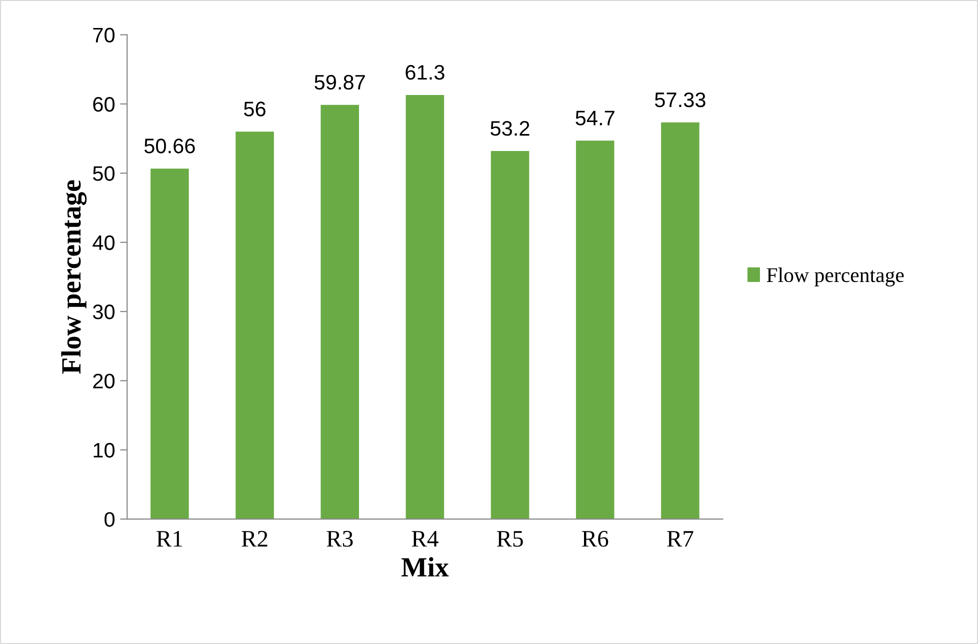 Image resolution: width=978 pixels, height=644 pixels. What do you see at coordinates (425, 566) in the screenshot?
I see `x-axis-title: Mix` at bounding box center [425, 566].